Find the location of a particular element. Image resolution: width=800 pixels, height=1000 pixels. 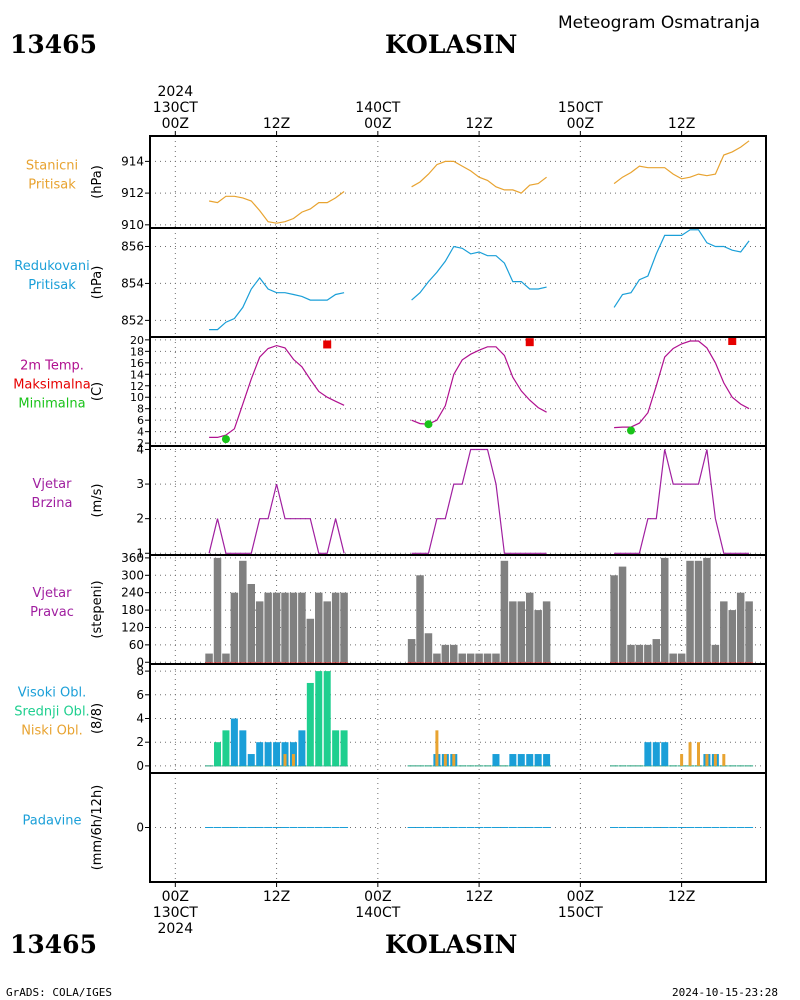

temperature-panel-frame is located at coordinates (458, 391).